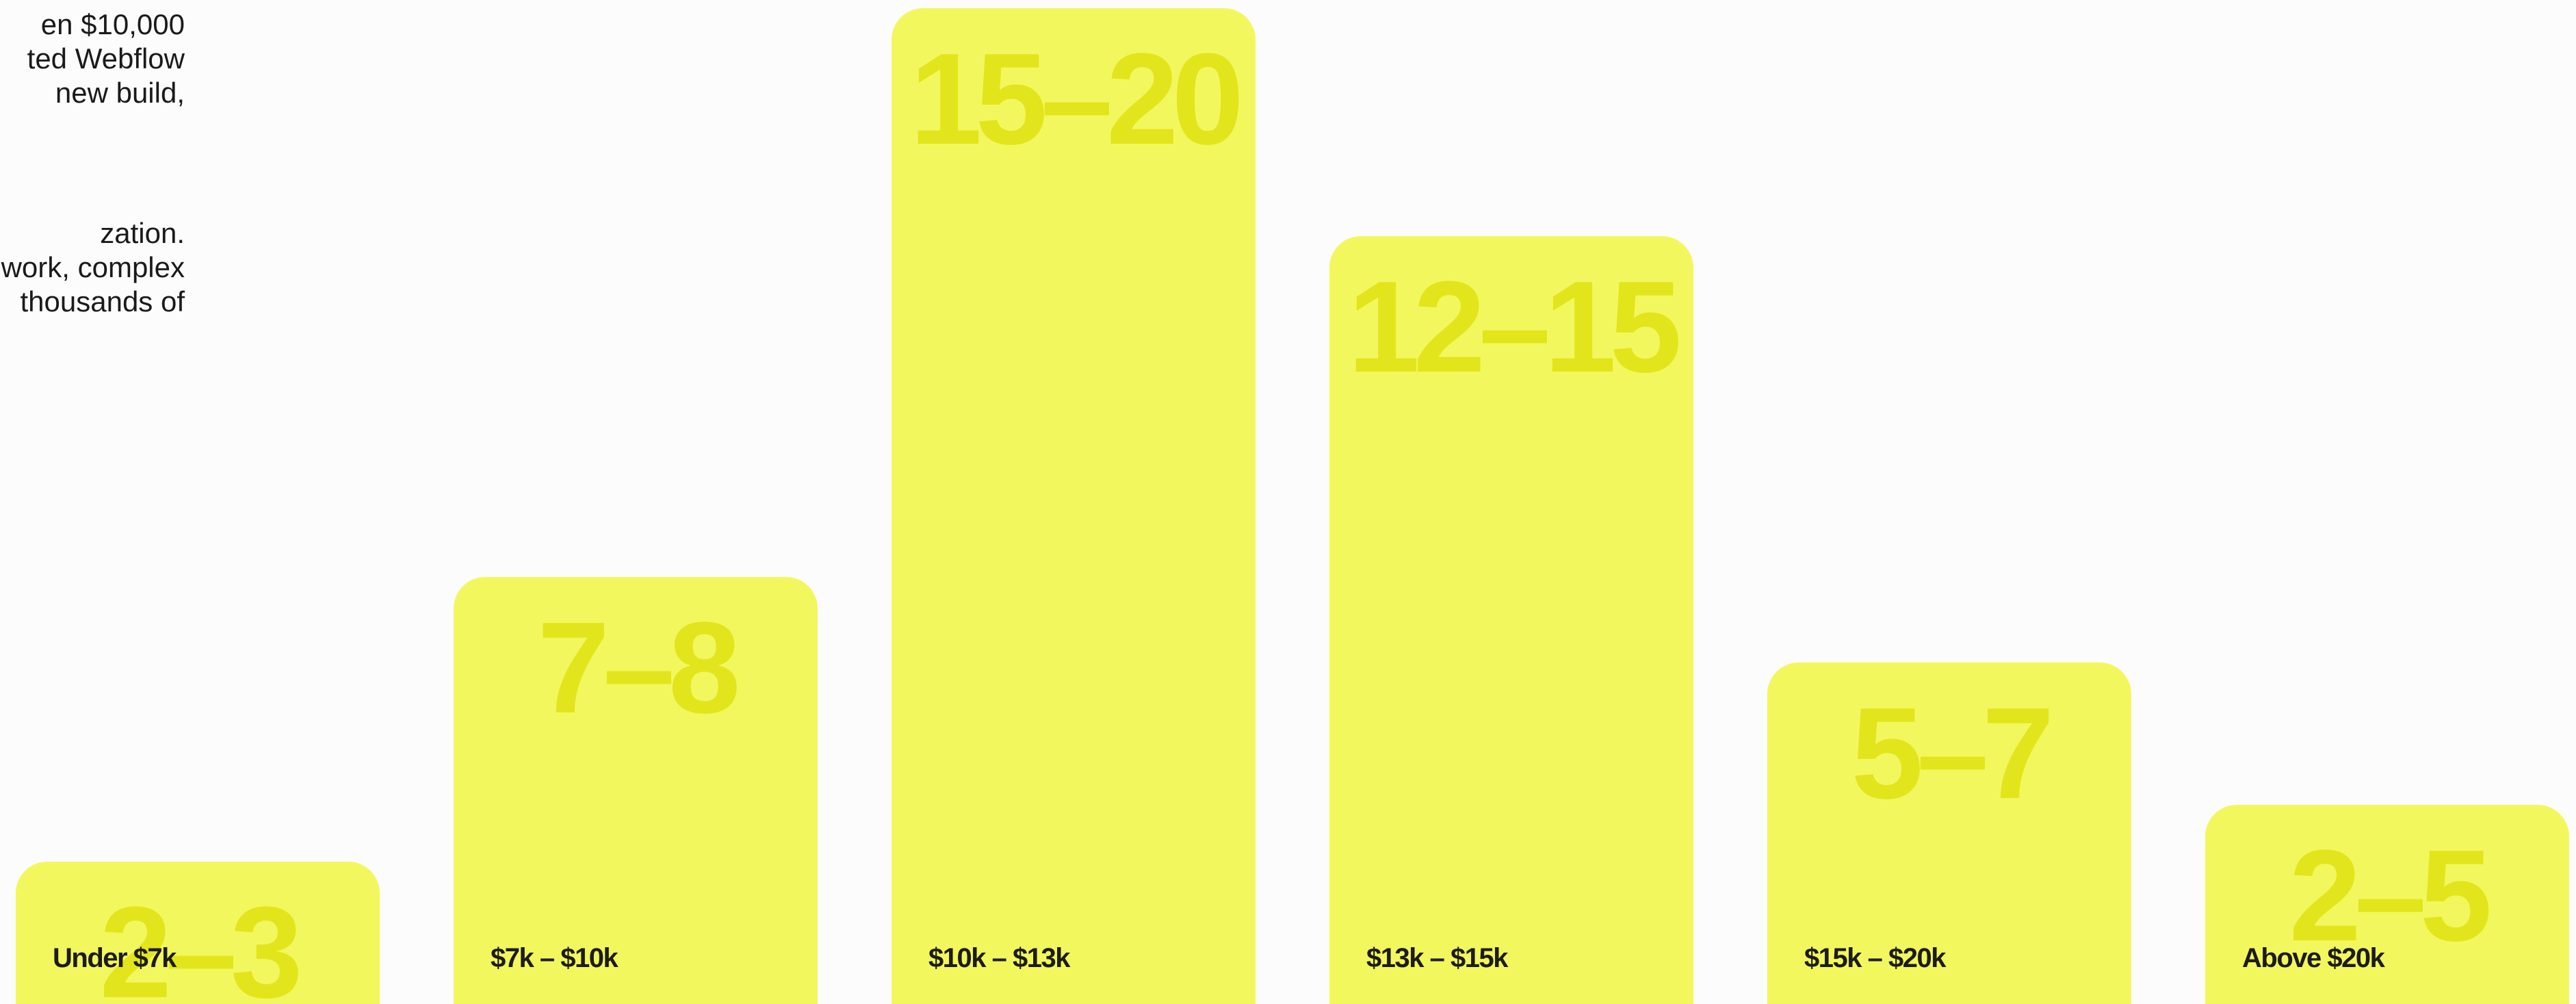 This screenshot has height=1004, width=2576. I want to click on bar-category-label: $10k – $13k, so click(999, 958).